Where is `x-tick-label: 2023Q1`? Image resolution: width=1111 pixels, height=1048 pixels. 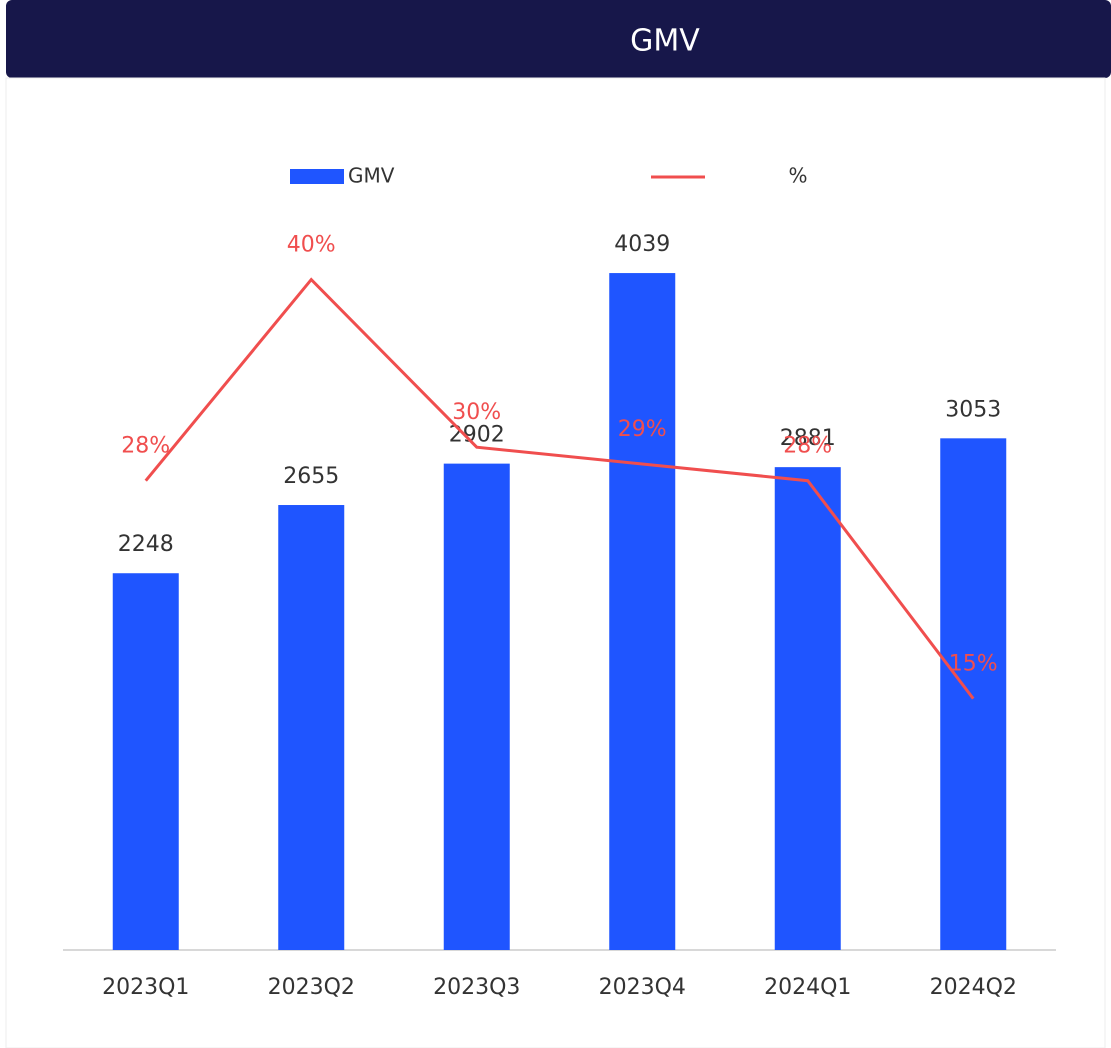
x-tick-label: 2023Q1 is located at coordinates (145, 987).